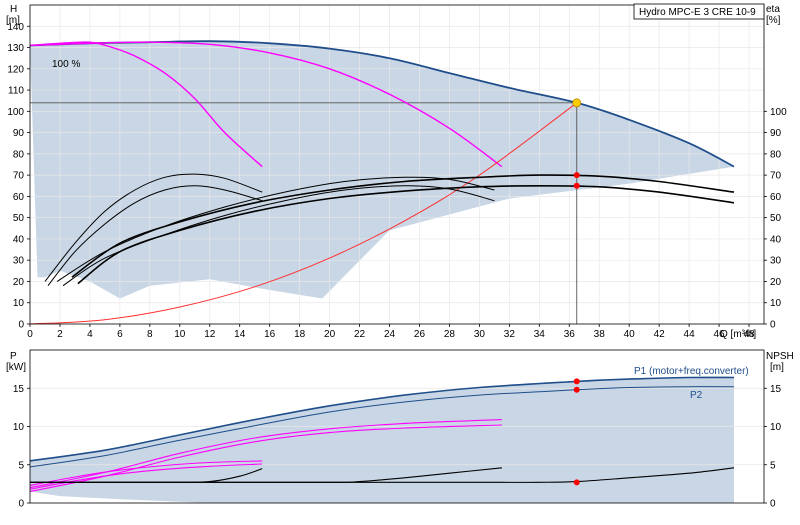 This screenshot has width=800, height=525. I want to click on top-y-tick-label: 70, so click(19, 176).